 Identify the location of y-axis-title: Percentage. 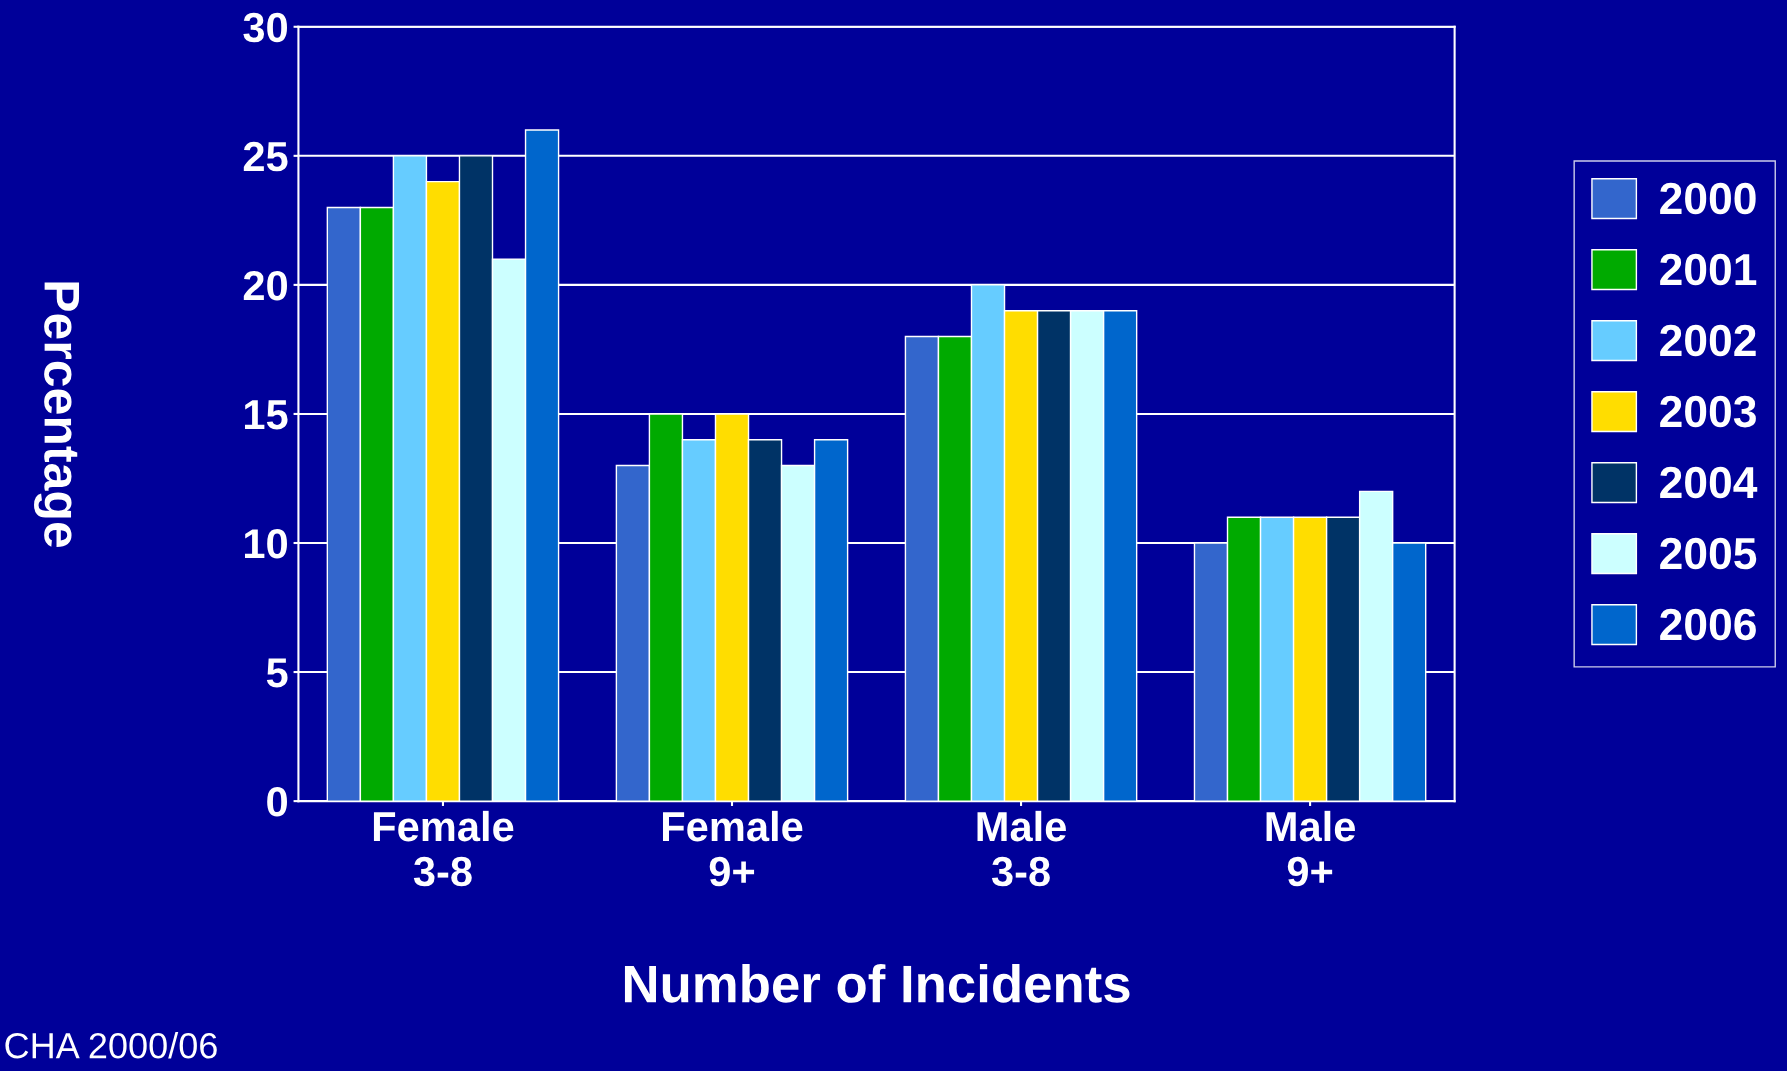
(57, 415).